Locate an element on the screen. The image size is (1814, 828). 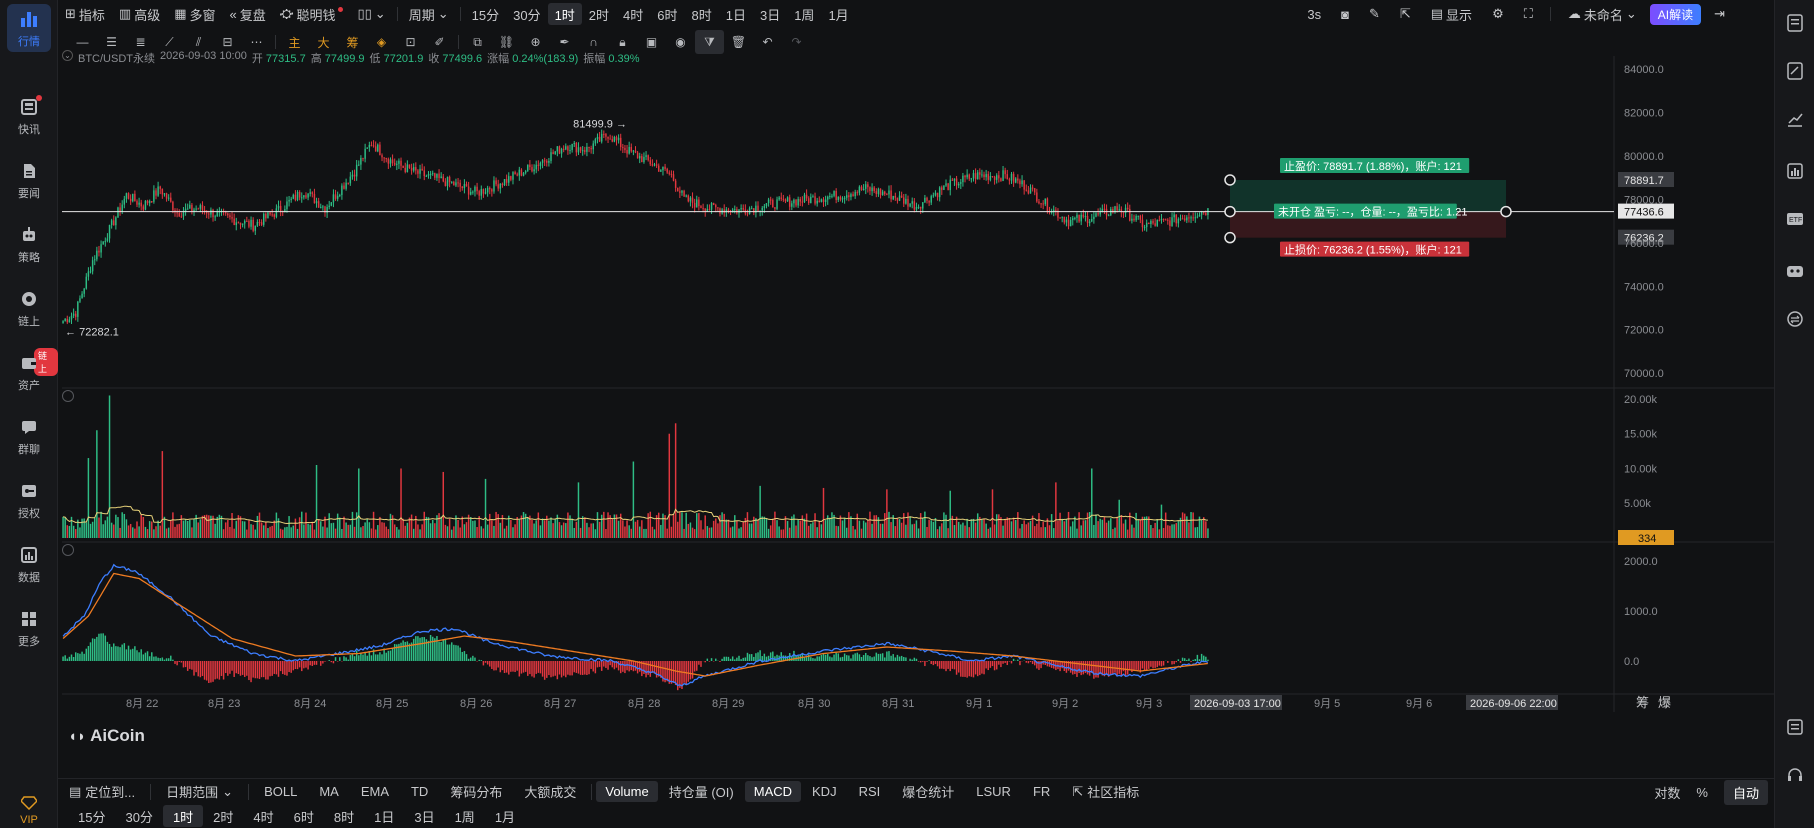
link-icon: ⛓ is located at coordinates (506, 42).